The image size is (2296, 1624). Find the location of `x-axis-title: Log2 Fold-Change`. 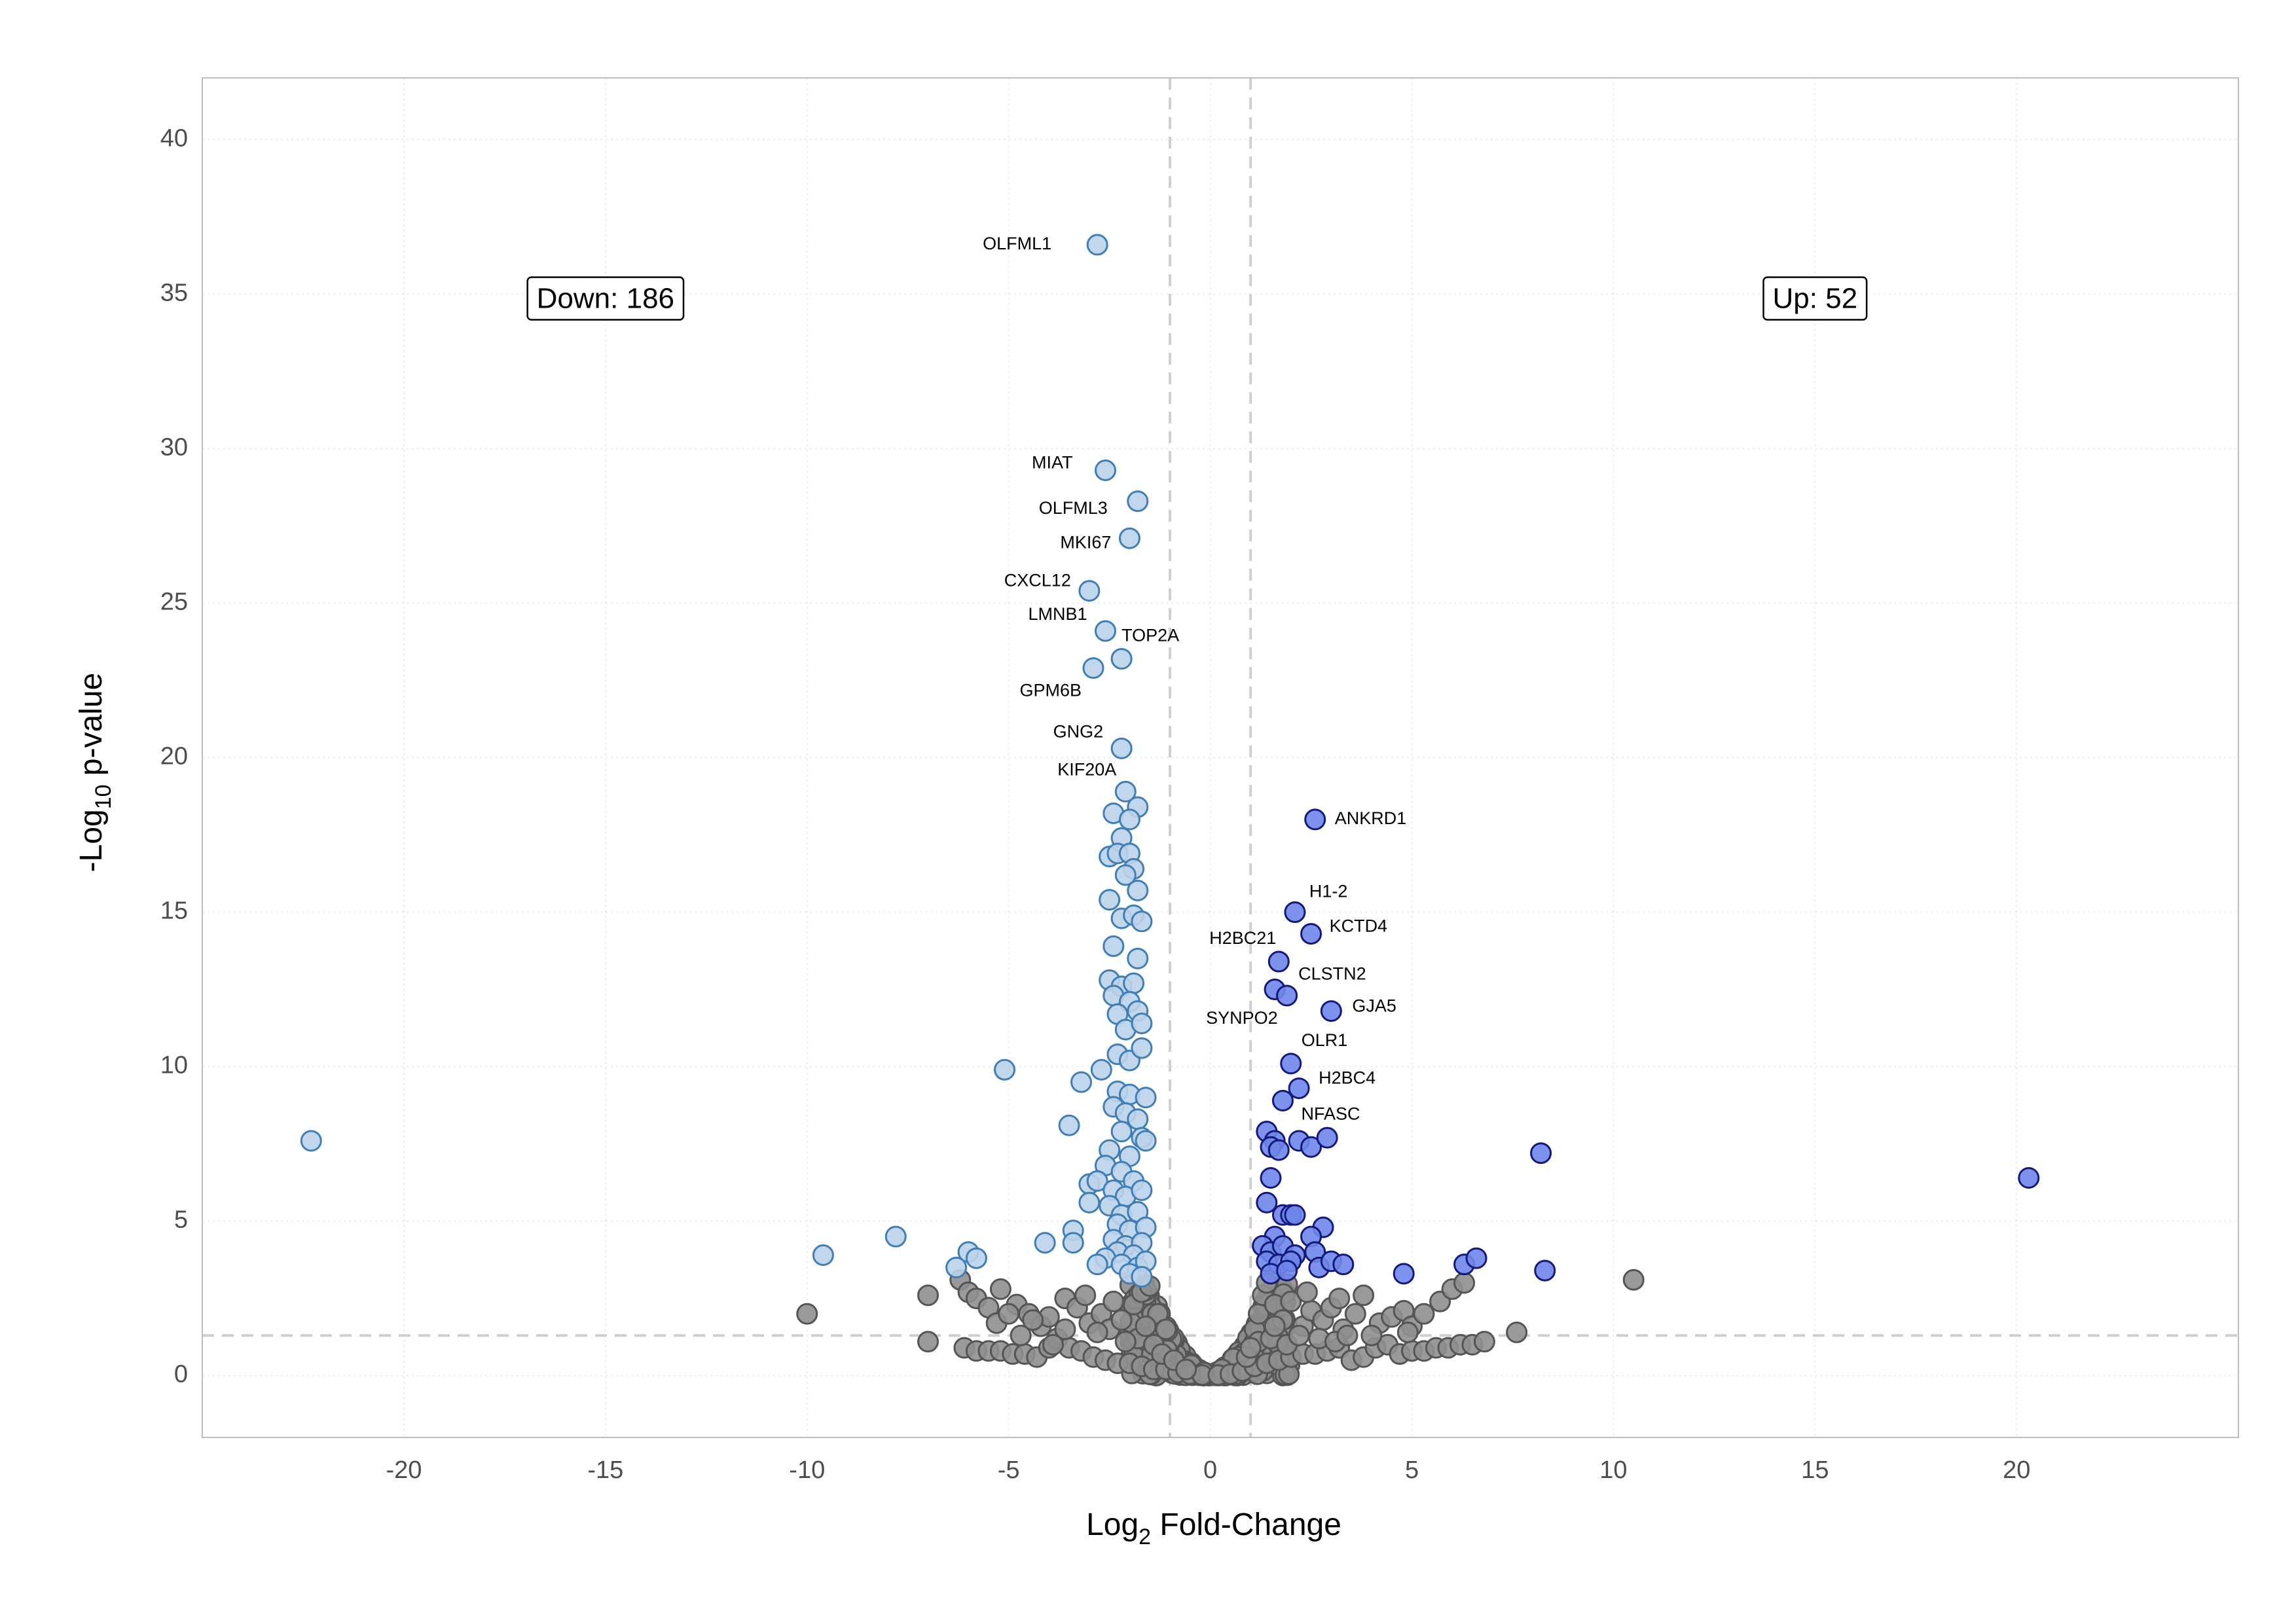

x-axis-title: Log2 Fold-Change is located at coordinates (1213, 1528).